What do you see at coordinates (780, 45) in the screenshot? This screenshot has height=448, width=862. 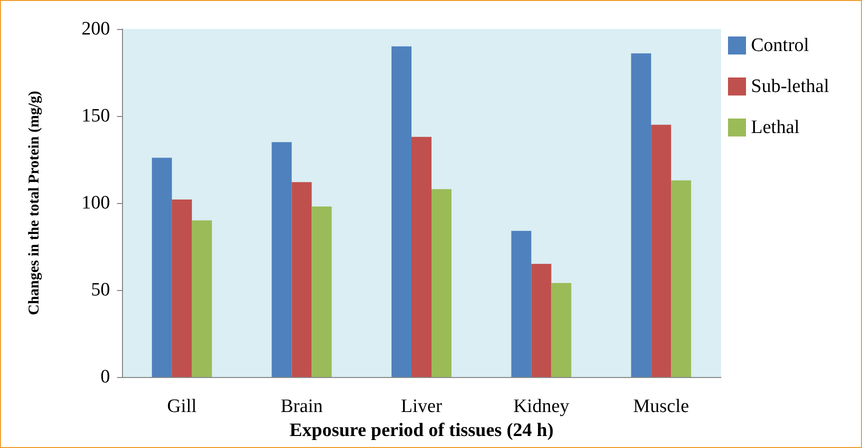 I see `legend-label: Control` at bounding box center [780, 45].